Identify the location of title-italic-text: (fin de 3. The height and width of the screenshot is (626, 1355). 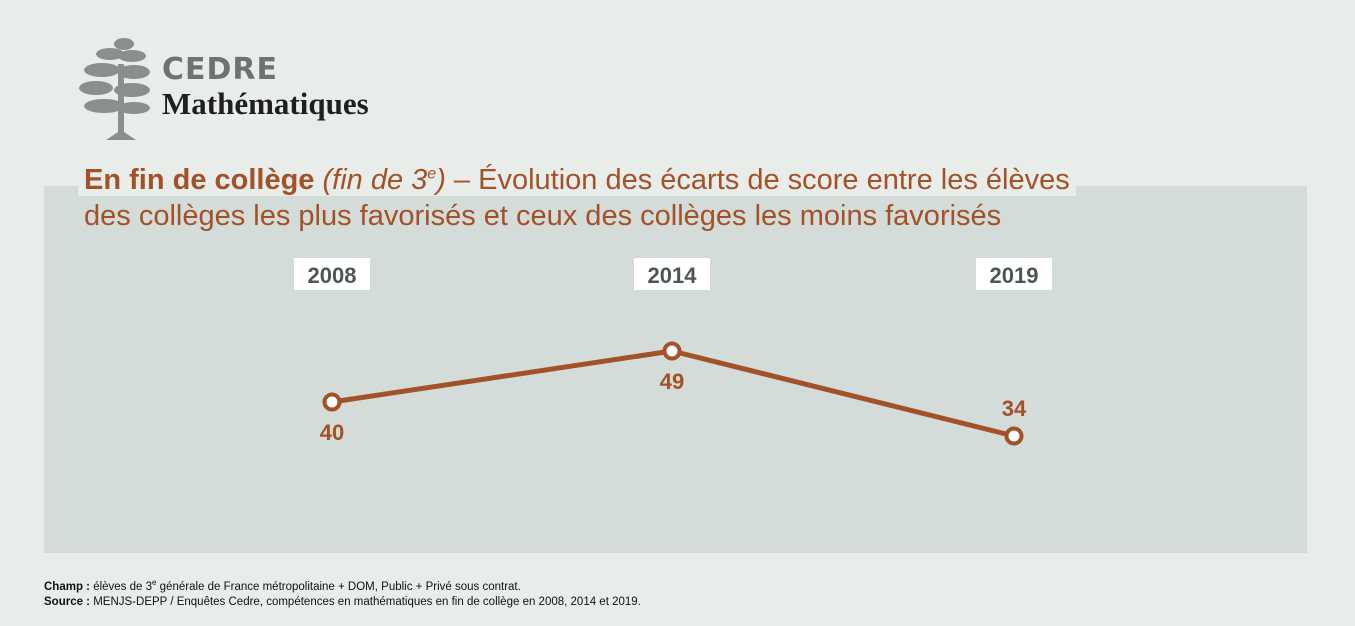
(375, 179).